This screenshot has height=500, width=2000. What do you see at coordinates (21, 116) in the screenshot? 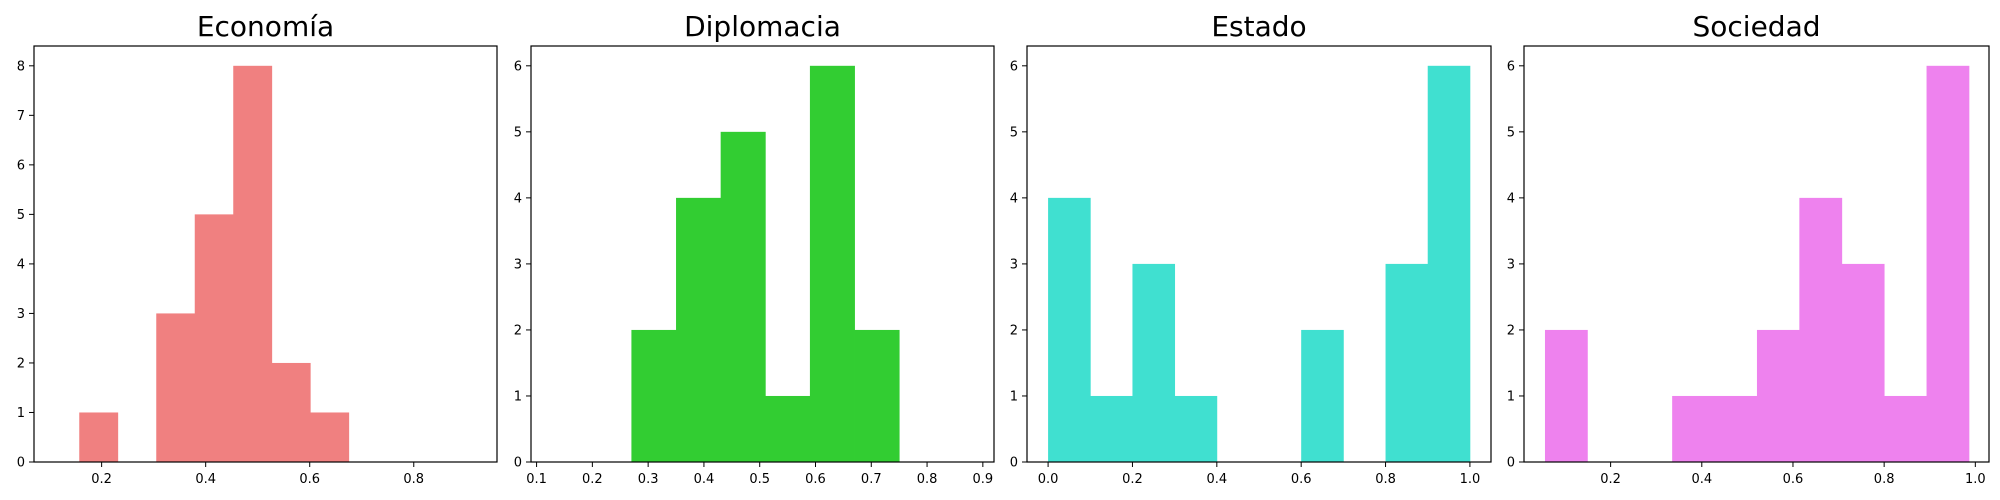
I see `y-tick-label: 7` at bounding box center [21, 116].